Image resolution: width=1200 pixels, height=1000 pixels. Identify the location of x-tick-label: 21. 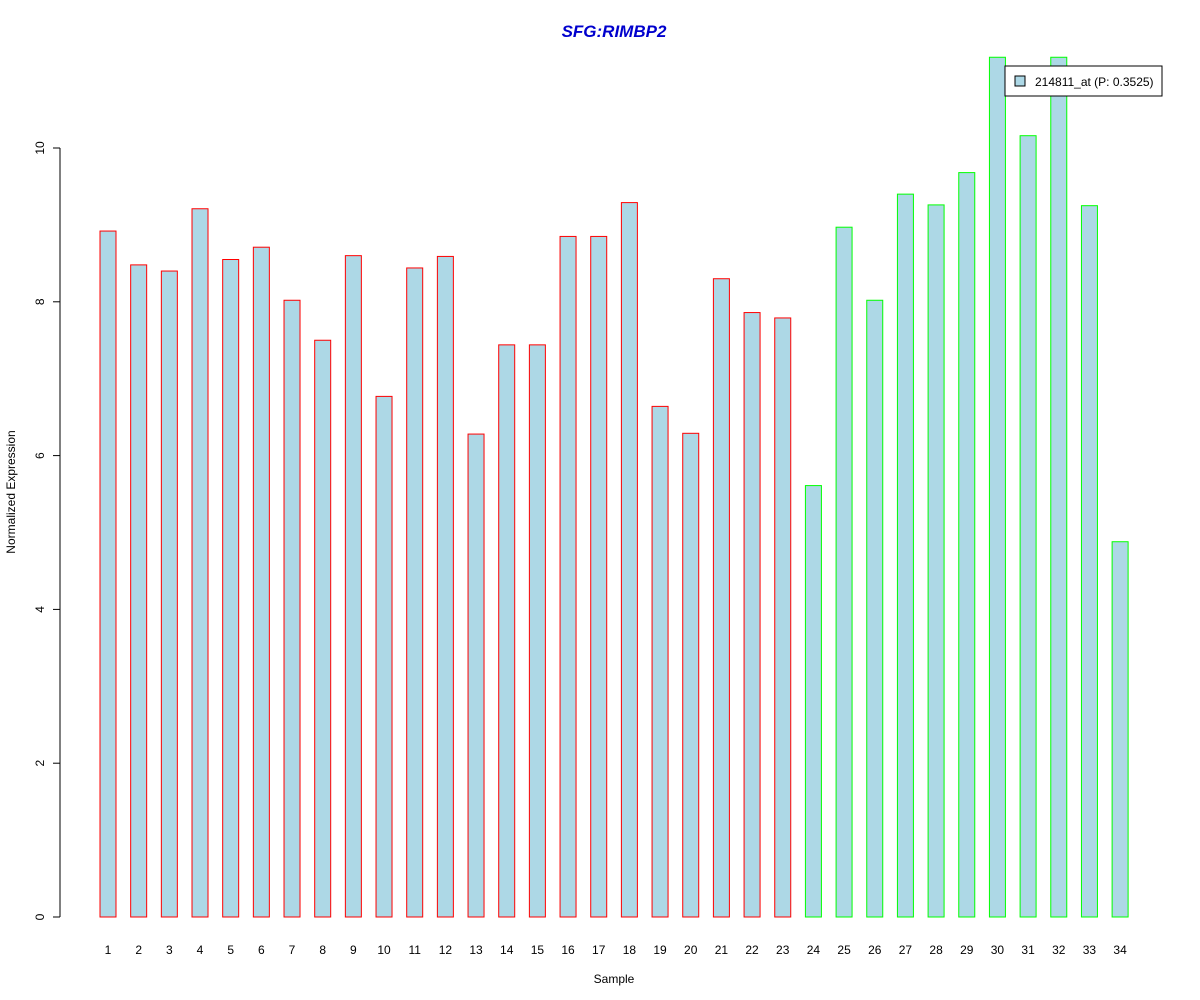
(722, 950).